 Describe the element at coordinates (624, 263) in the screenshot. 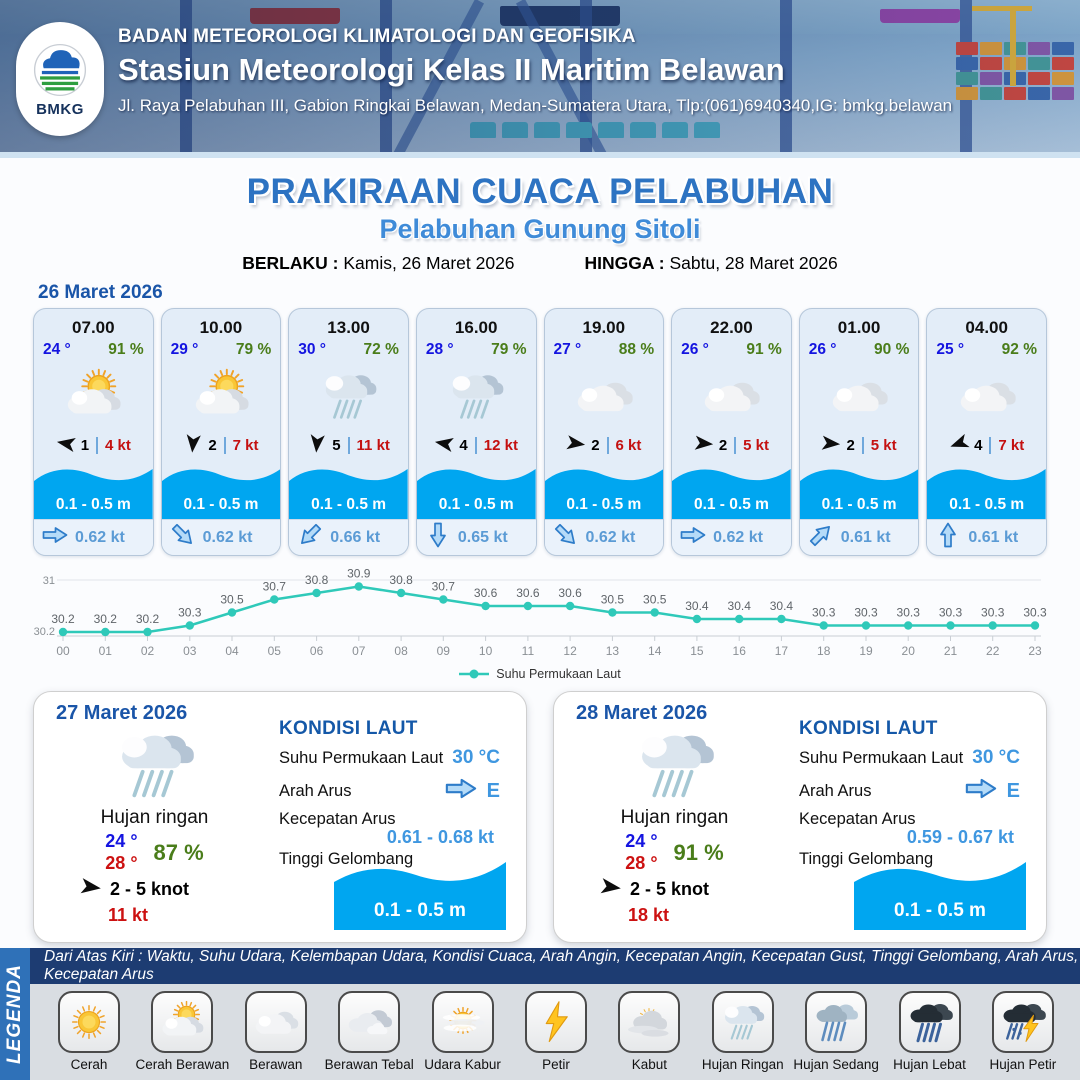

I see `until-label: HINGGA :` at that location.